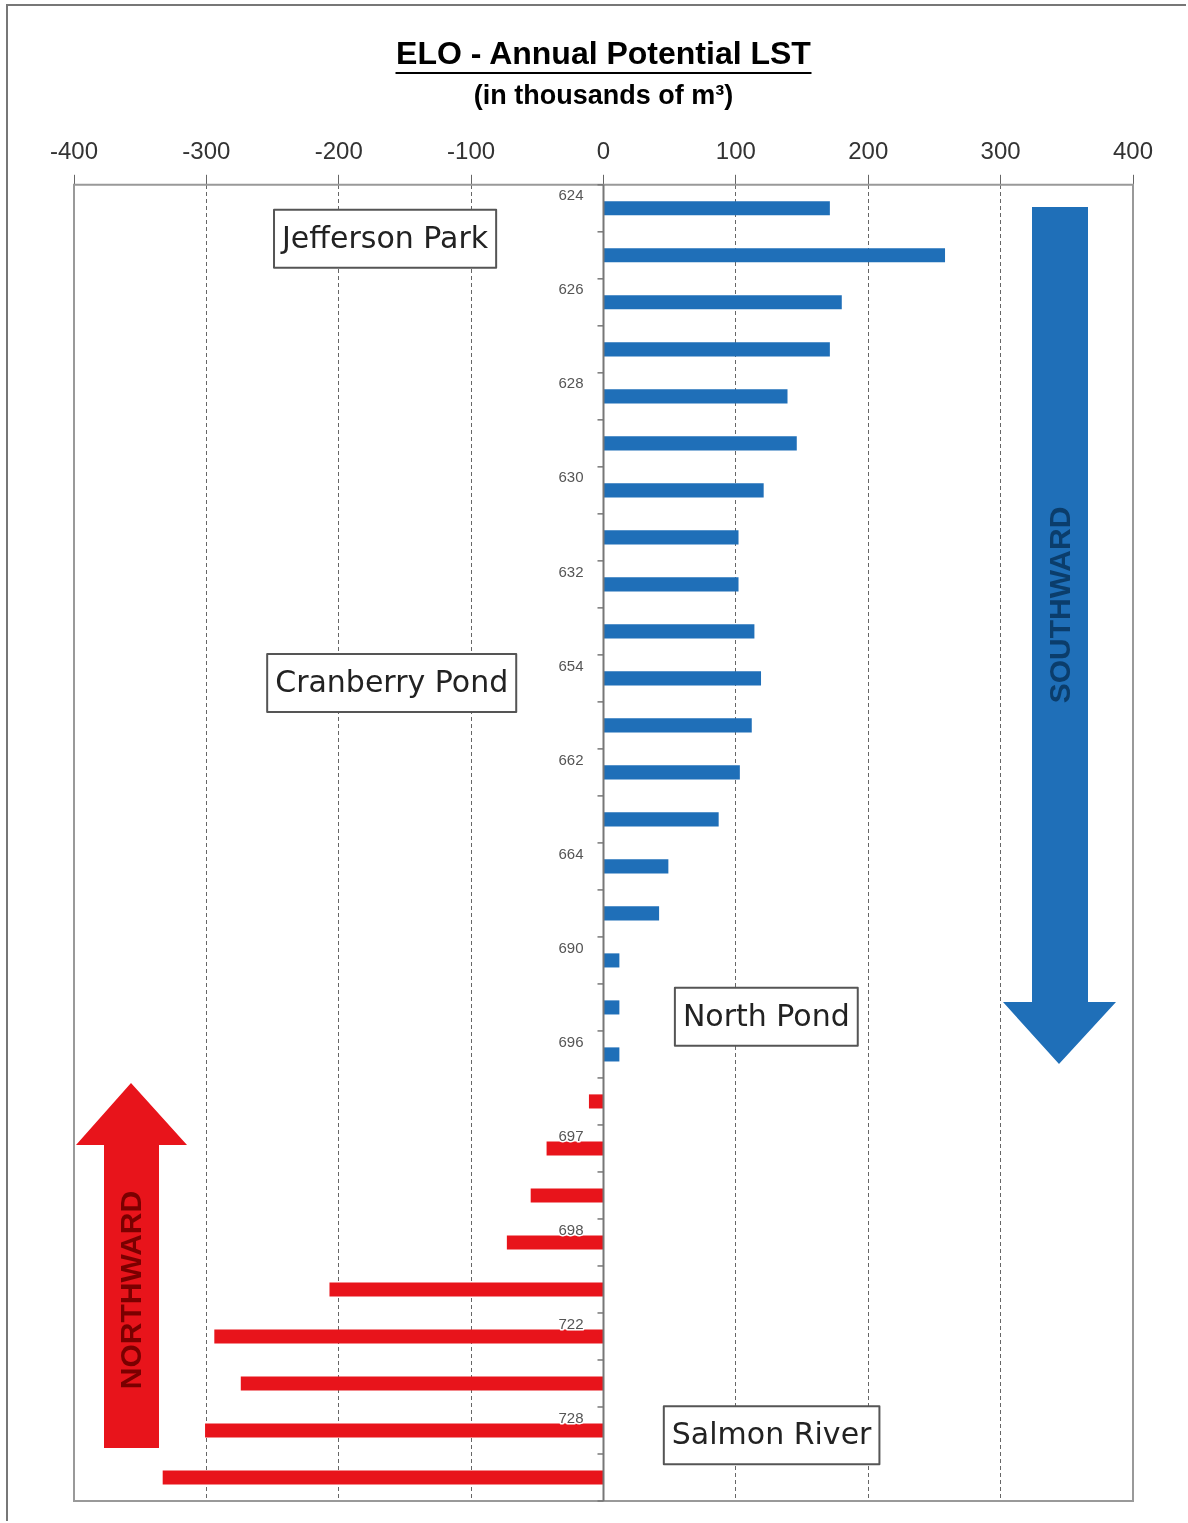 This screenshot has height=1523, width=1188. I want to click on y-tick-label: 654, so click(571, 665).